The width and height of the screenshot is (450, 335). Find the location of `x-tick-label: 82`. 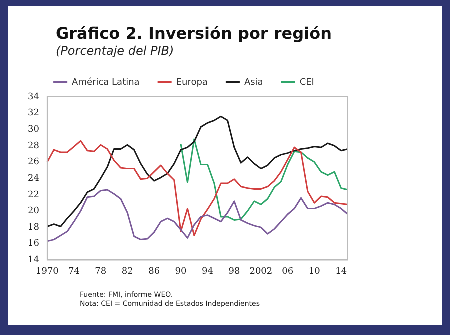

x-tick-label: 82 is located at coordinates (128, 271).